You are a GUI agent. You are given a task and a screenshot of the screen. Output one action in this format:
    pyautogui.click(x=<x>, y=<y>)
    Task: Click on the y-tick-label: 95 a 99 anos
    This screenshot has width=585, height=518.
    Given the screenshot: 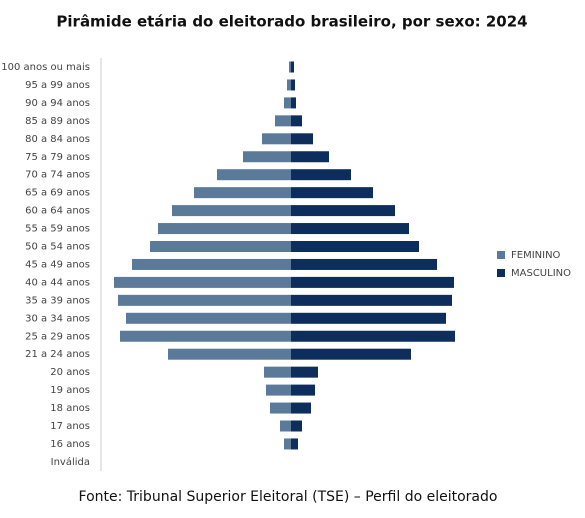 What is the action you would take?
    pyautogui.click(x=57, y=85)
    